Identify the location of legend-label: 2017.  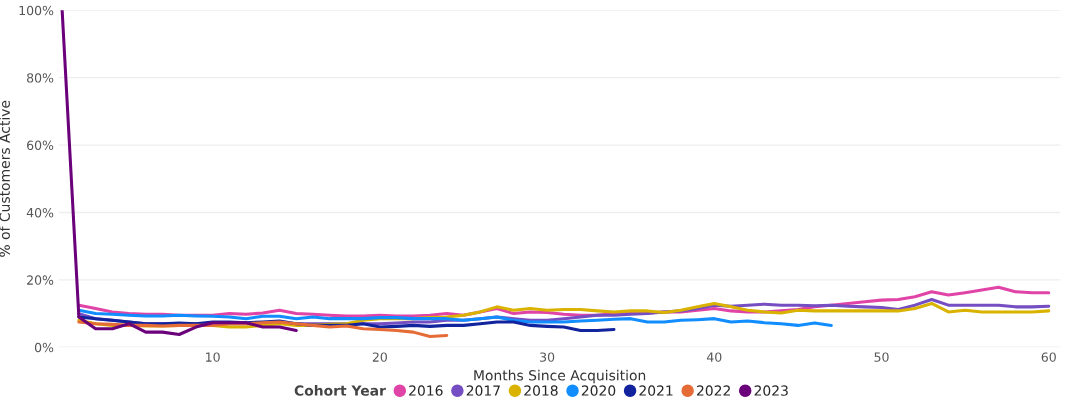
(483, 390).